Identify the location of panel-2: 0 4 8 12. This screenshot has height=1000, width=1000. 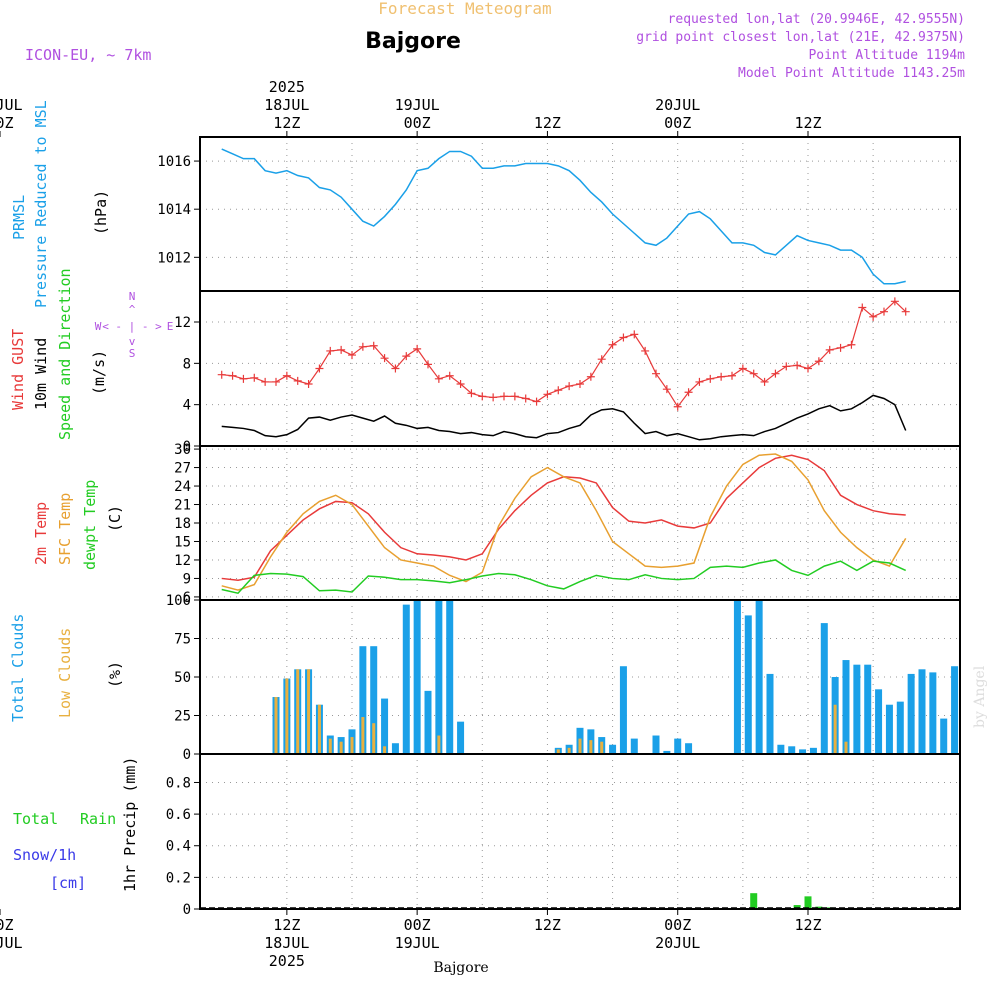
(567, 373).